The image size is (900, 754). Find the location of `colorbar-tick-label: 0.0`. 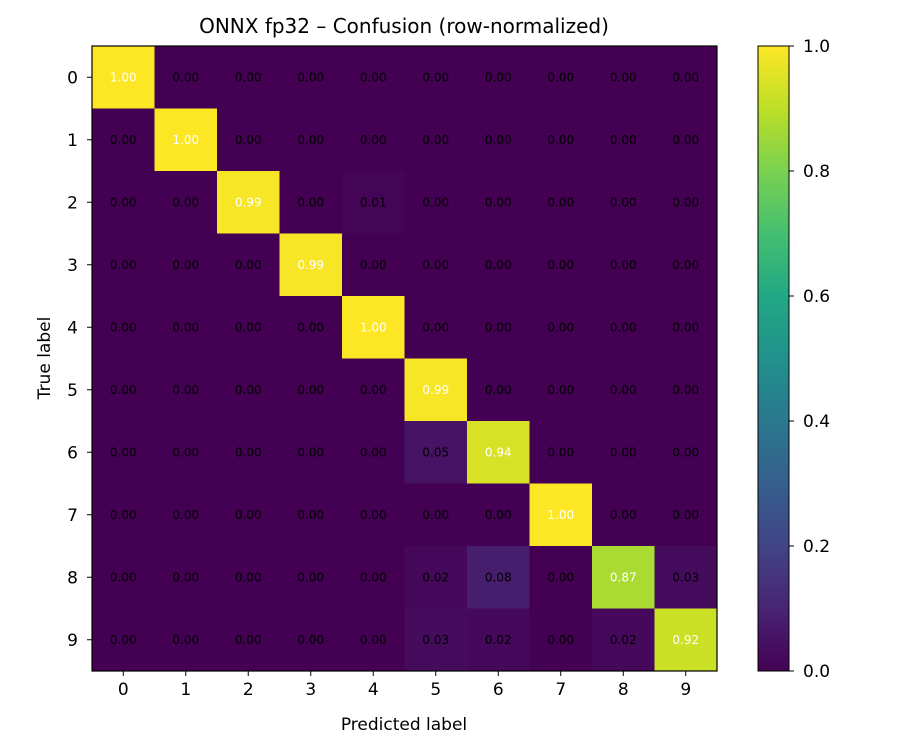

colorbar-tick-label: 0.0 is located at coordinates (816, 672).